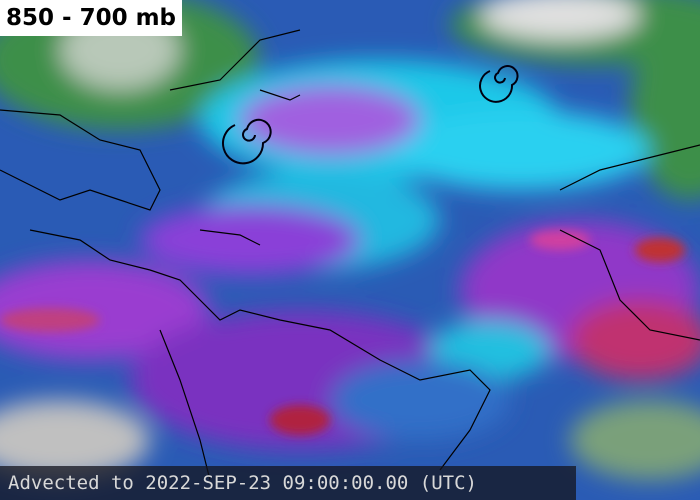  What do you see at coordinates (370, 115) in the screenshot?
I see `cyclones` at bounding box center [370, 115].